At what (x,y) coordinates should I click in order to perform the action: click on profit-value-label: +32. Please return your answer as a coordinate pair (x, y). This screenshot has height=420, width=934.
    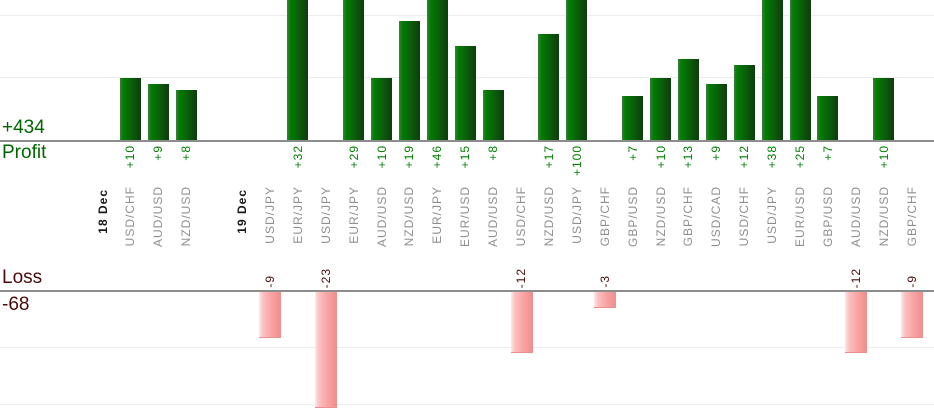
    Looking at the image, I should click on (297, 157).